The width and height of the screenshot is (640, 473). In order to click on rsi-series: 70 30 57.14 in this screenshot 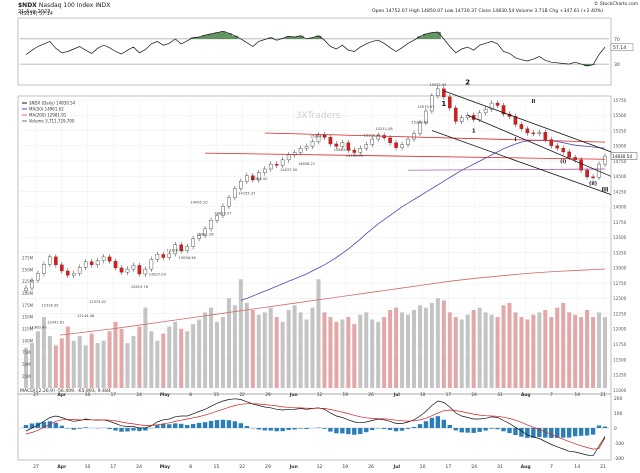, I will do `click(327, 49)`.